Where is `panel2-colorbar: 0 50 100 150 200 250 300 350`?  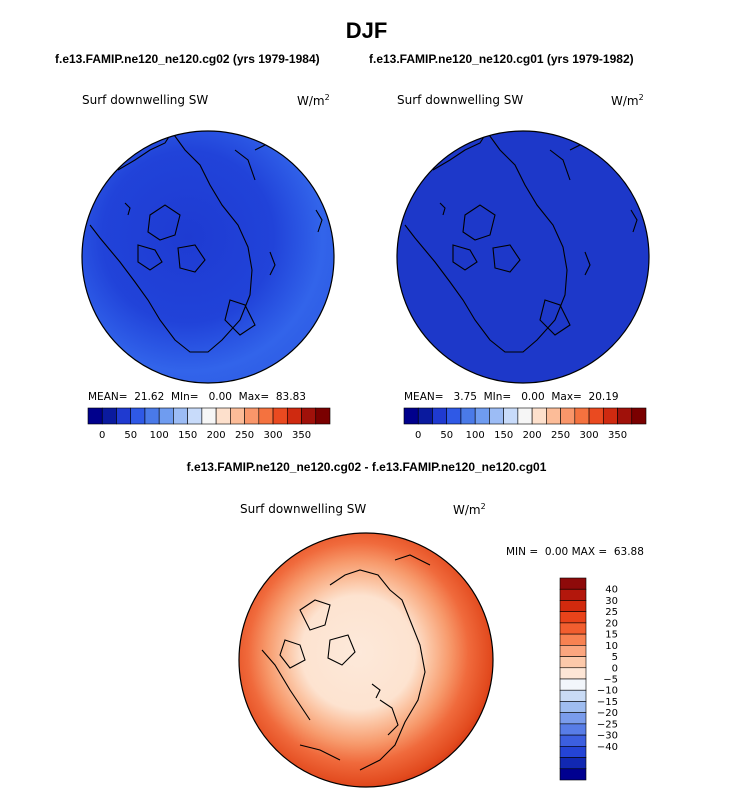 panel2-colorbar: 0 50 100 150 200 250 300 350 is located at coordinates (525, 424).